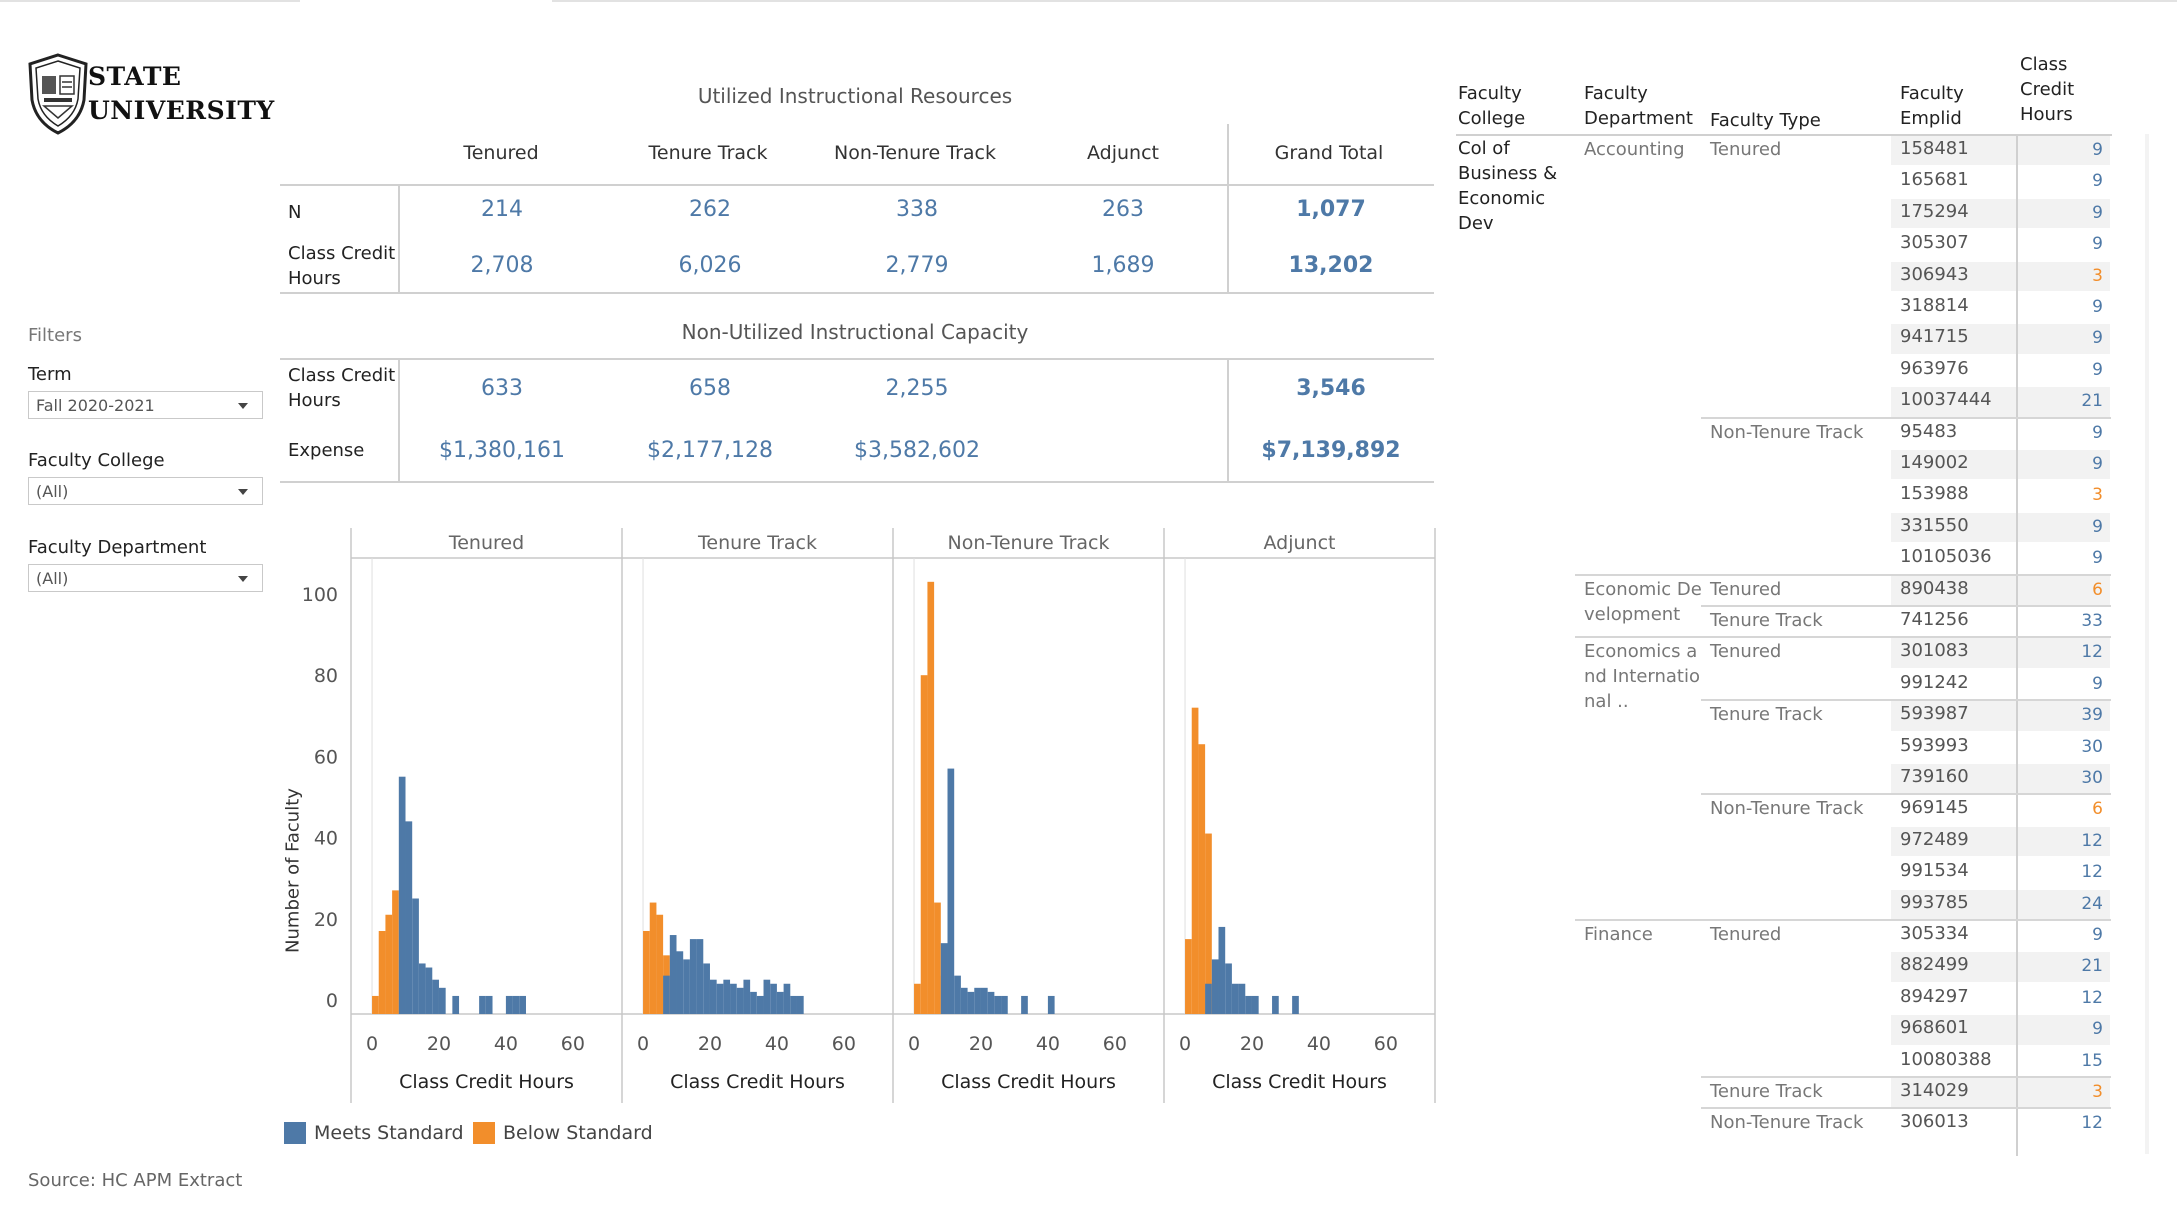 The height and width of the screenshot is (1215, 2177). What do you see at coordinates (1331, 450) in the screenshot?
I see `total-cell: $7,139,892` at bounding box center [1331, 450].